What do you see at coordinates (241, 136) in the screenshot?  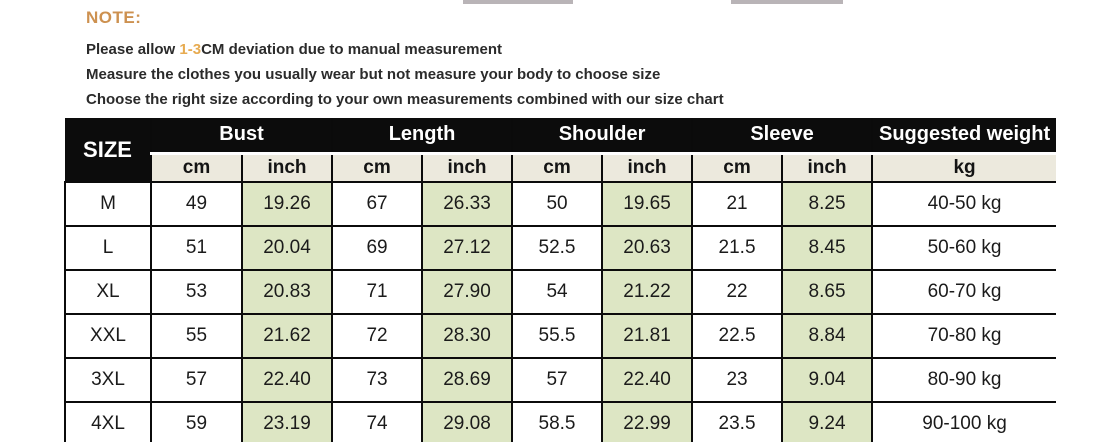 I see `bust-group-header: Bust` at bounding box center [241, 136].